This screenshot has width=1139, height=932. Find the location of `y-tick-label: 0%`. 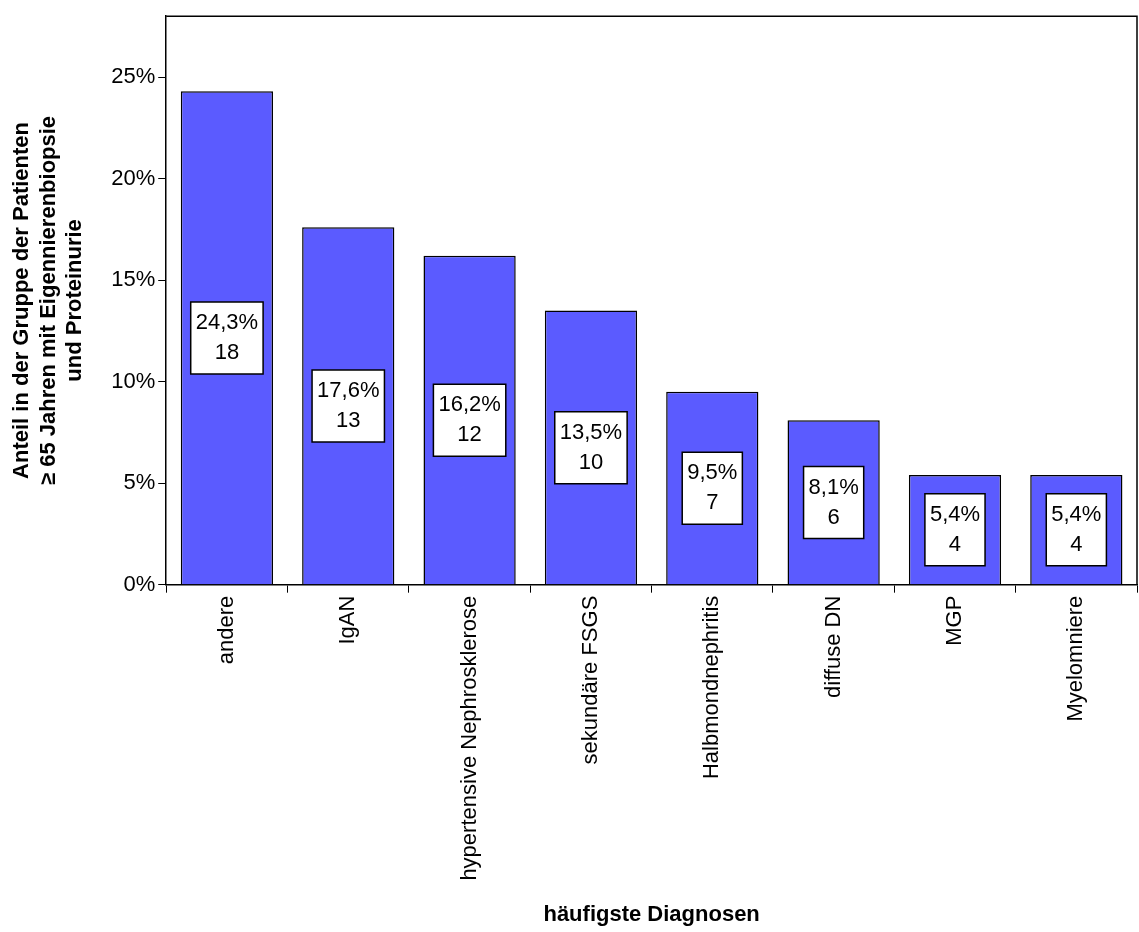

y-tick-label: 0% is located at coordinates (139, 583).